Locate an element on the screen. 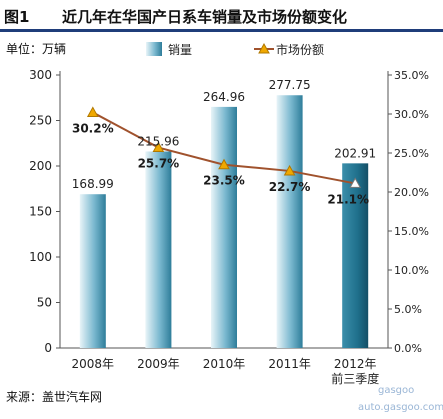 This screenshot has width=443, height=419. bar-value-label: 215.96 is located at coordinates (158, 141).